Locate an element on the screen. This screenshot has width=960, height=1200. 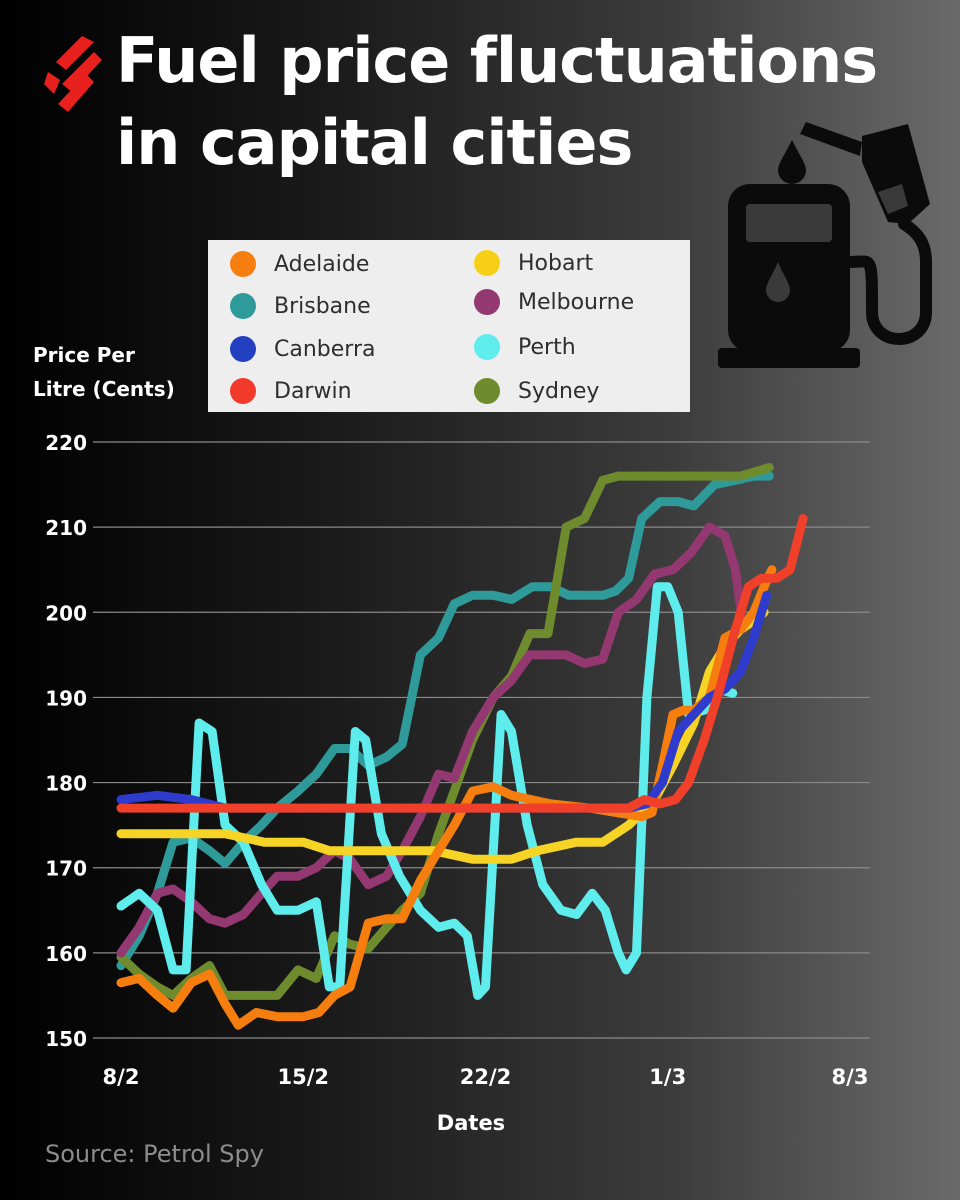
series-line-canberra is located at coordinates (444, 701).